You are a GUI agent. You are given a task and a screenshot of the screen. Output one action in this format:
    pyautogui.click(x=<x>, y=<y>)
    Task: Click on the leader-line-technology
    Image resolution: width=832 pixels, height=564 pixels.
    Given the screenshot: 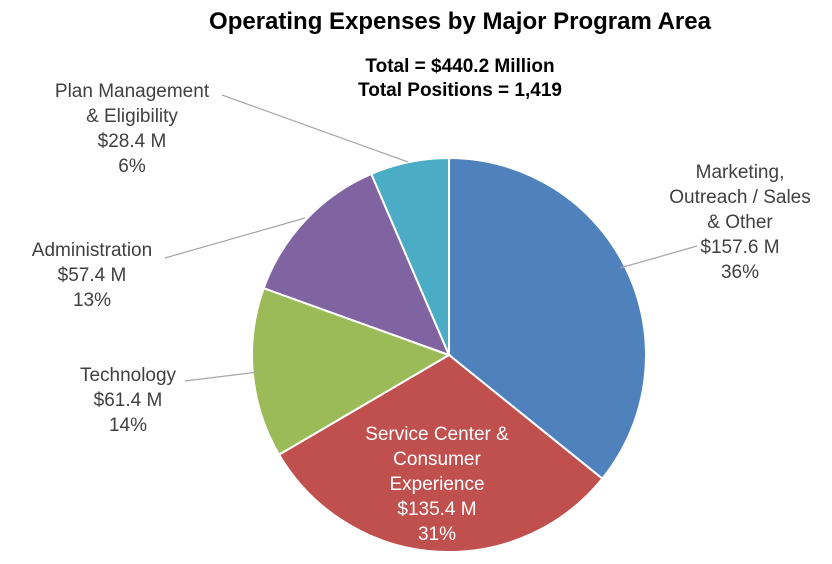 What is the action you would take?
    pyautogui.click(x=221, y=376)
    